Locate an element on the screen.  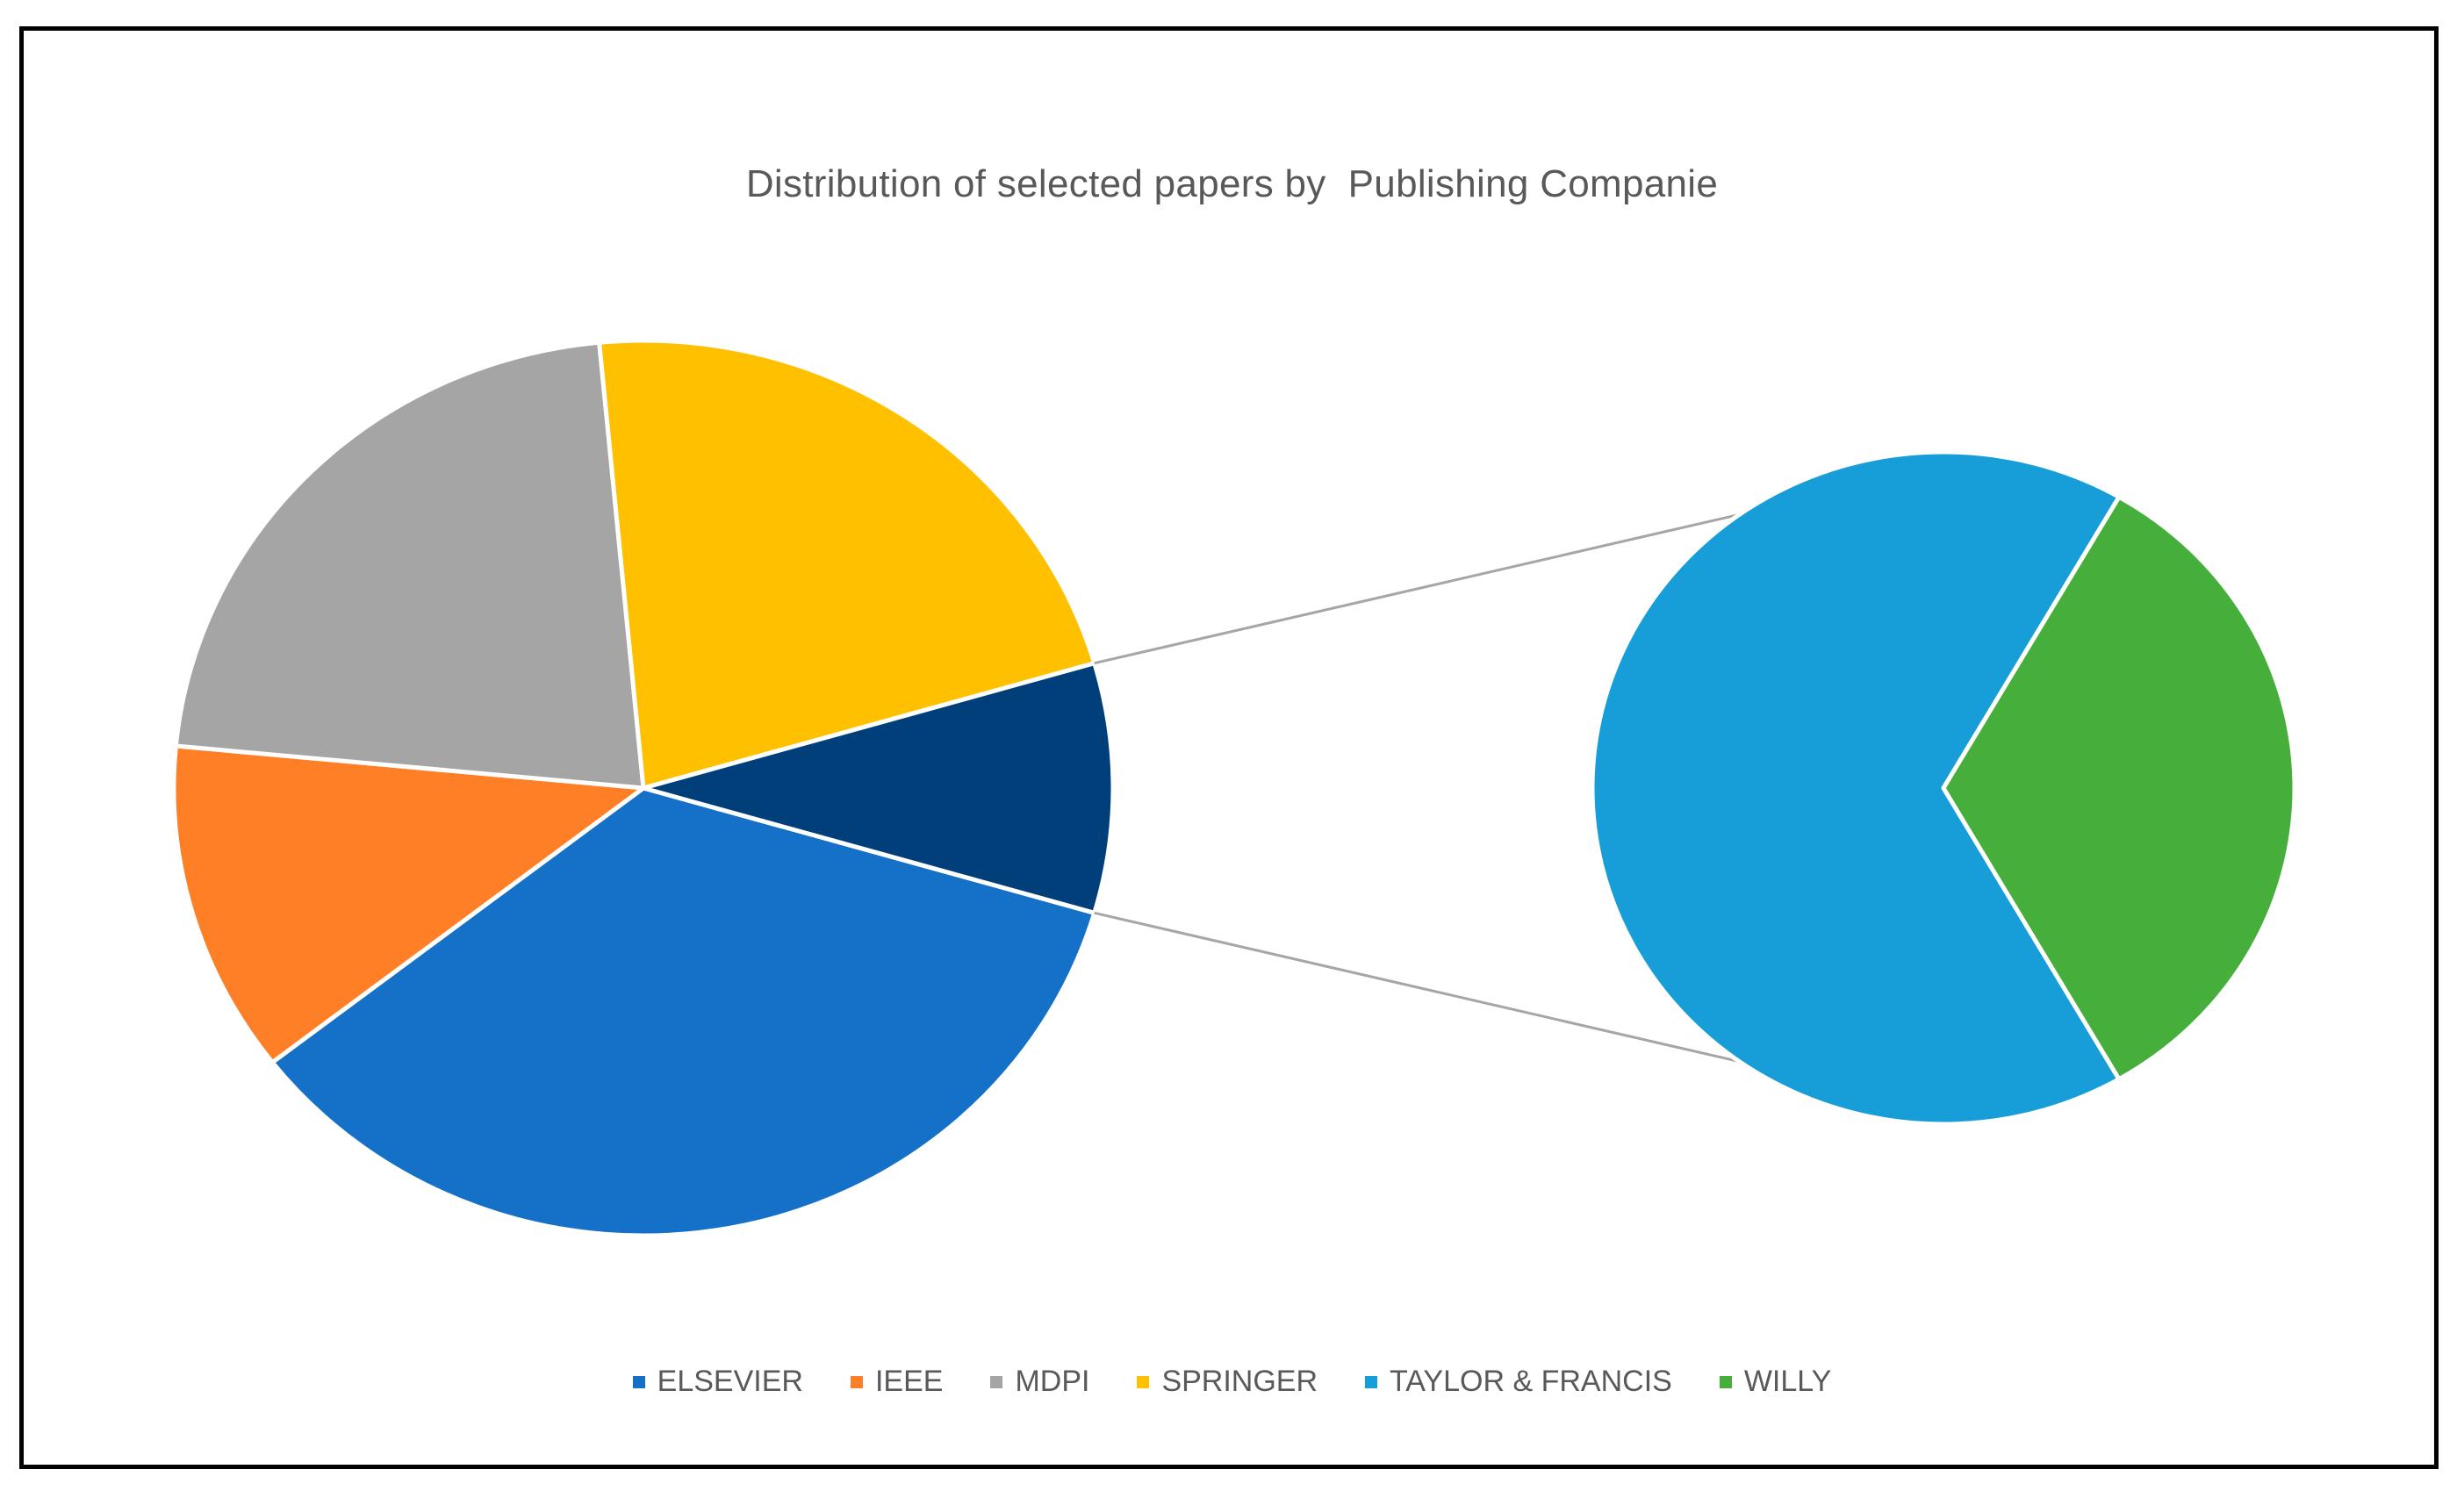
connector-lines is located at coordinates (1417, 788).